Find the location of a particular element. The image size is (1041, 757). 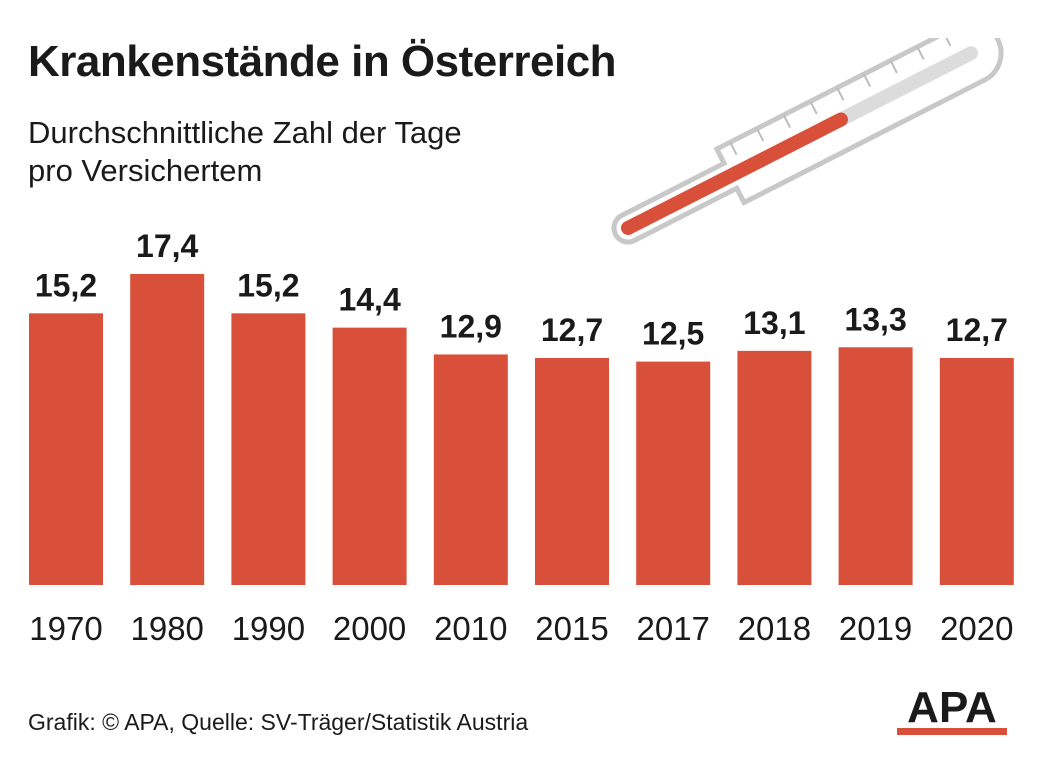

category-label-2017: 2017 is located at coordinates (672, 628).